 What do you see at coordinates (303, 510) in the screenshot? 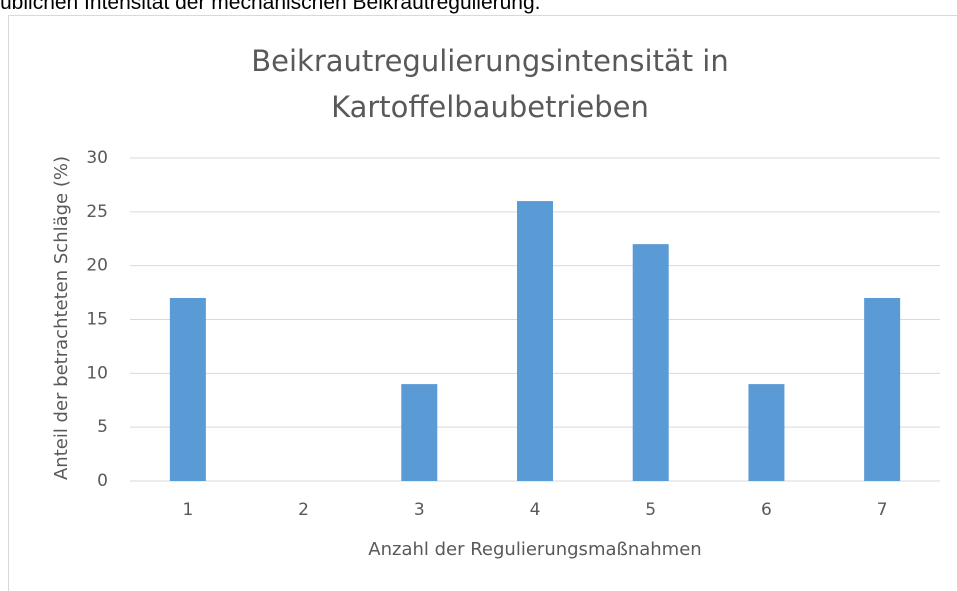
I see `x-tick-label: 2` at bounding box center [303, 510].